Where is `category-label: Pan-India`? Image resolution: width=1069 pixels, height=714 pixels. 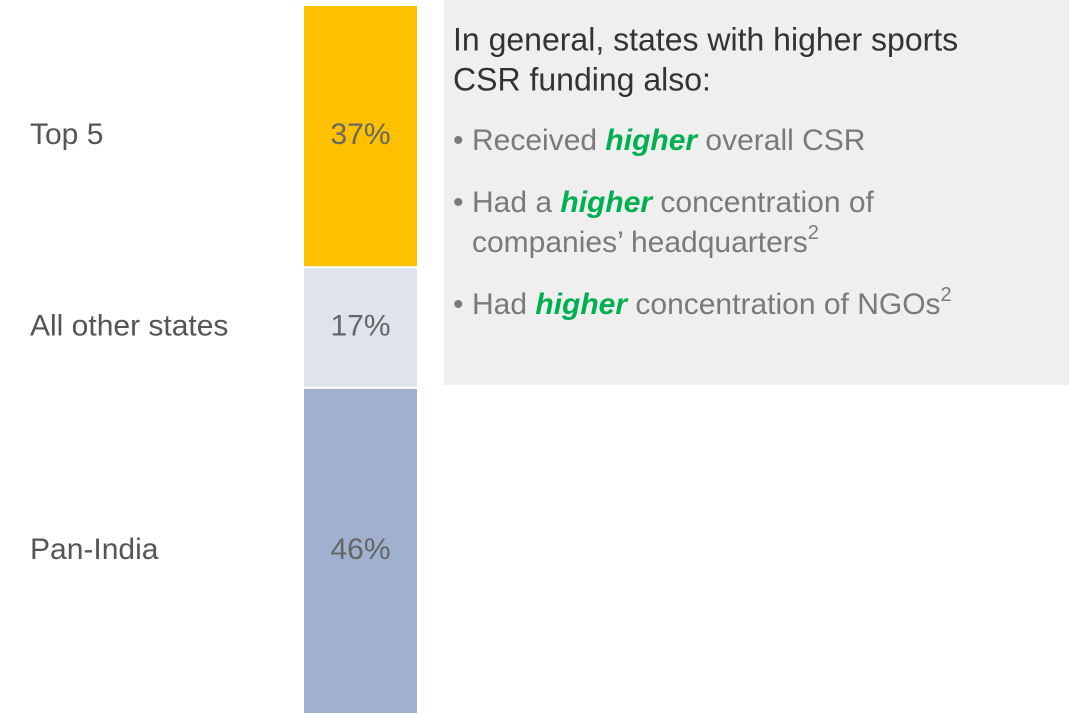
category-label: Pan-India is located at coordinates (94, 549).